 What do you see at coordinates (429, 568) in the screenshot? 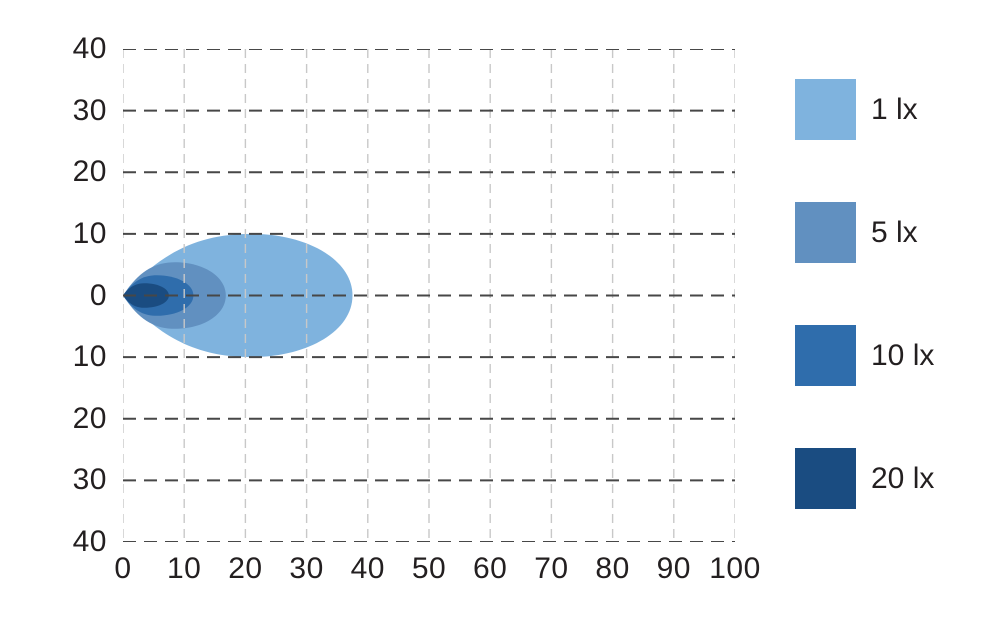
I see `x-tick-label: 50` at bounding box center [429, 568].